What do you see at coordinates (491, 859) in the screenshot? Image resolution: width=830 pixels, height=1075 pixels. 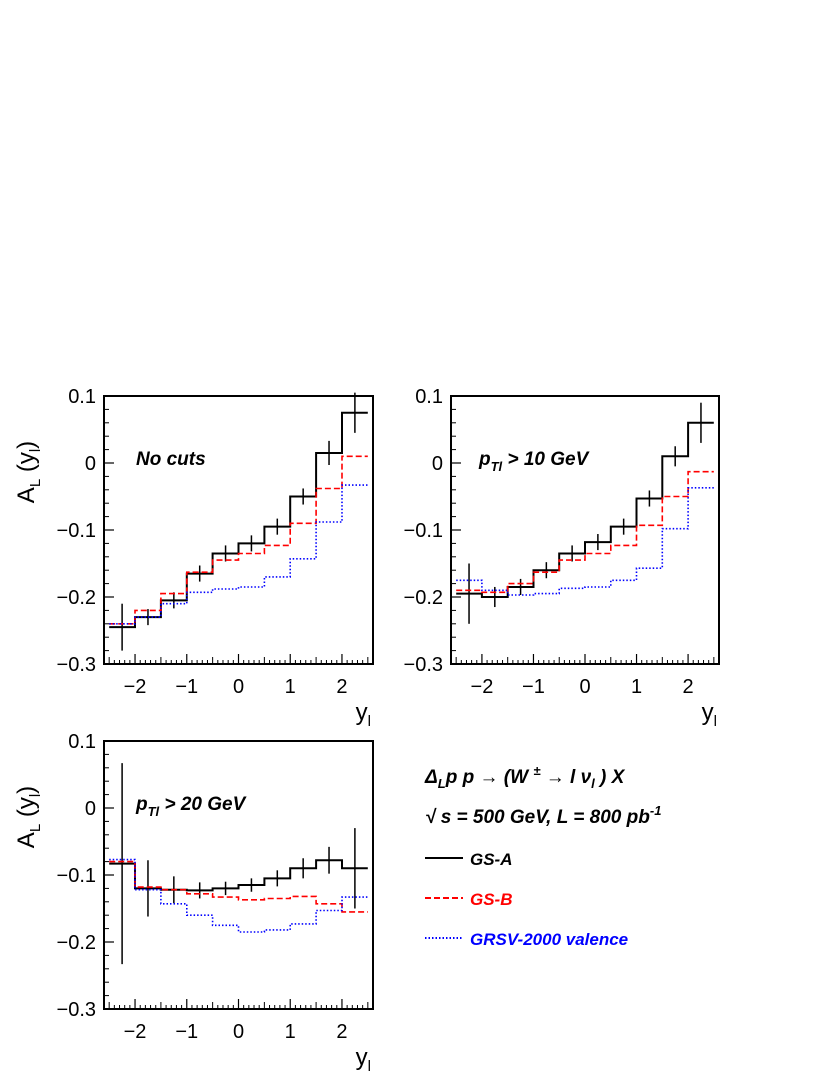 I see `legend-label: GS-A` at bounding box center [491, 859].